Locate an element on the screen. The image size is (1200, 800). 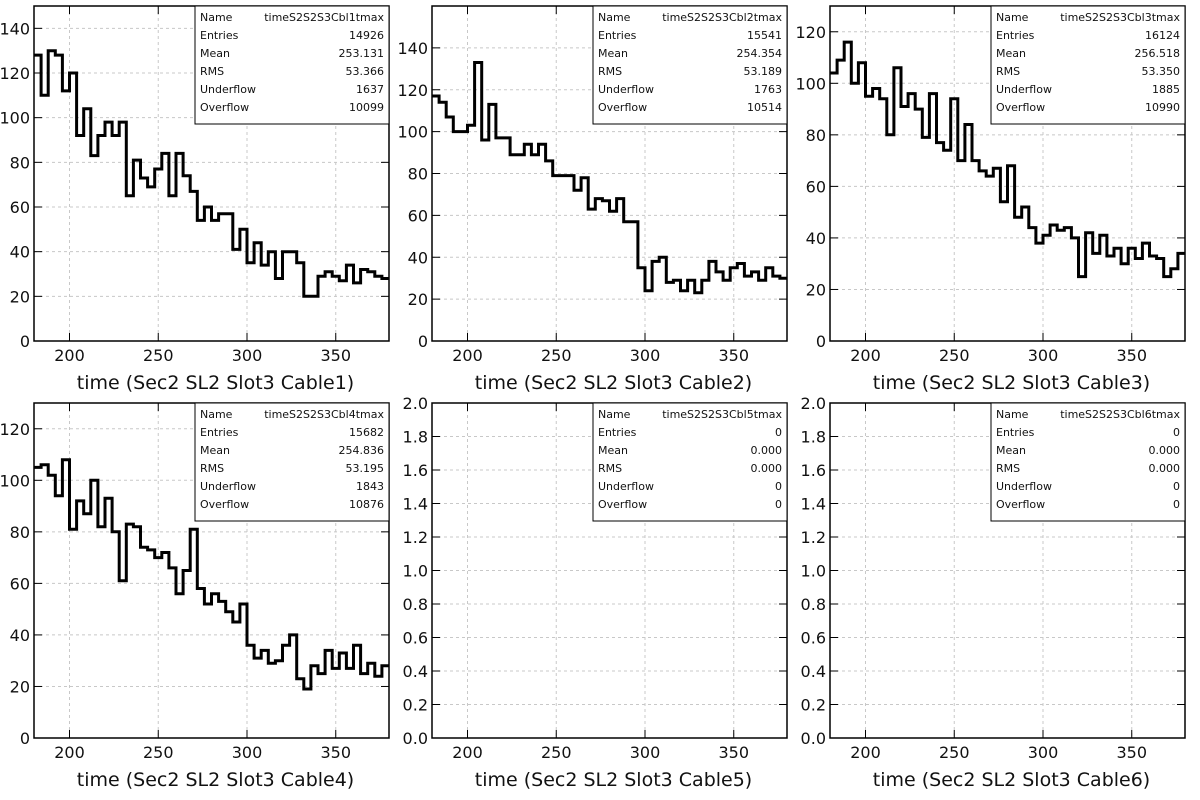
stat-value-underflow: 1637 is located at coordinates (370, 89).